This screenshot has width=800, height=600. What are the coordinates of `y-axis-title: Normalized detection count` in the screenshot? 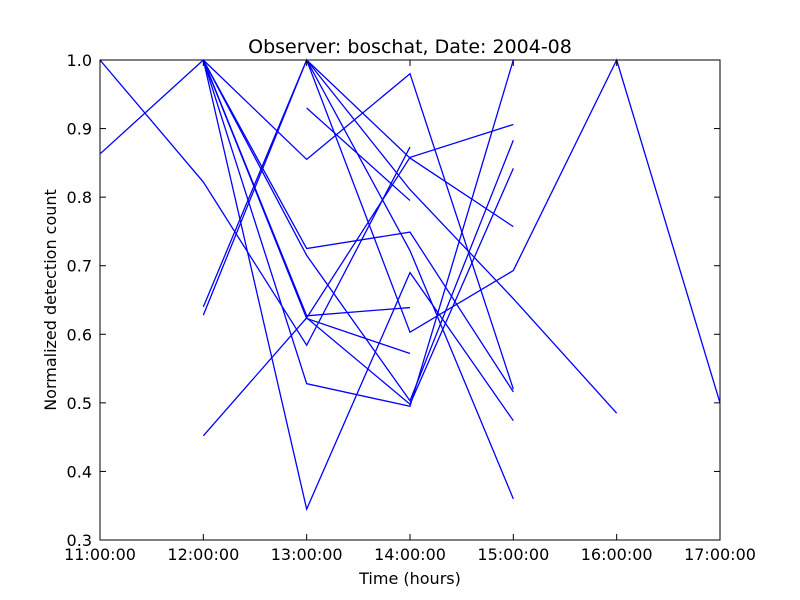 It's located at (50, 300).